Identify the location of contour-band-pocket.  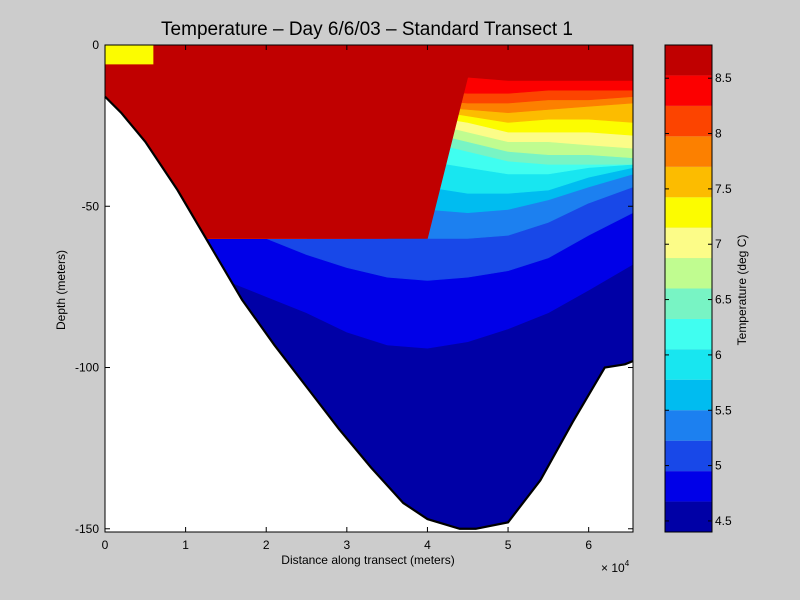
(129, 55).